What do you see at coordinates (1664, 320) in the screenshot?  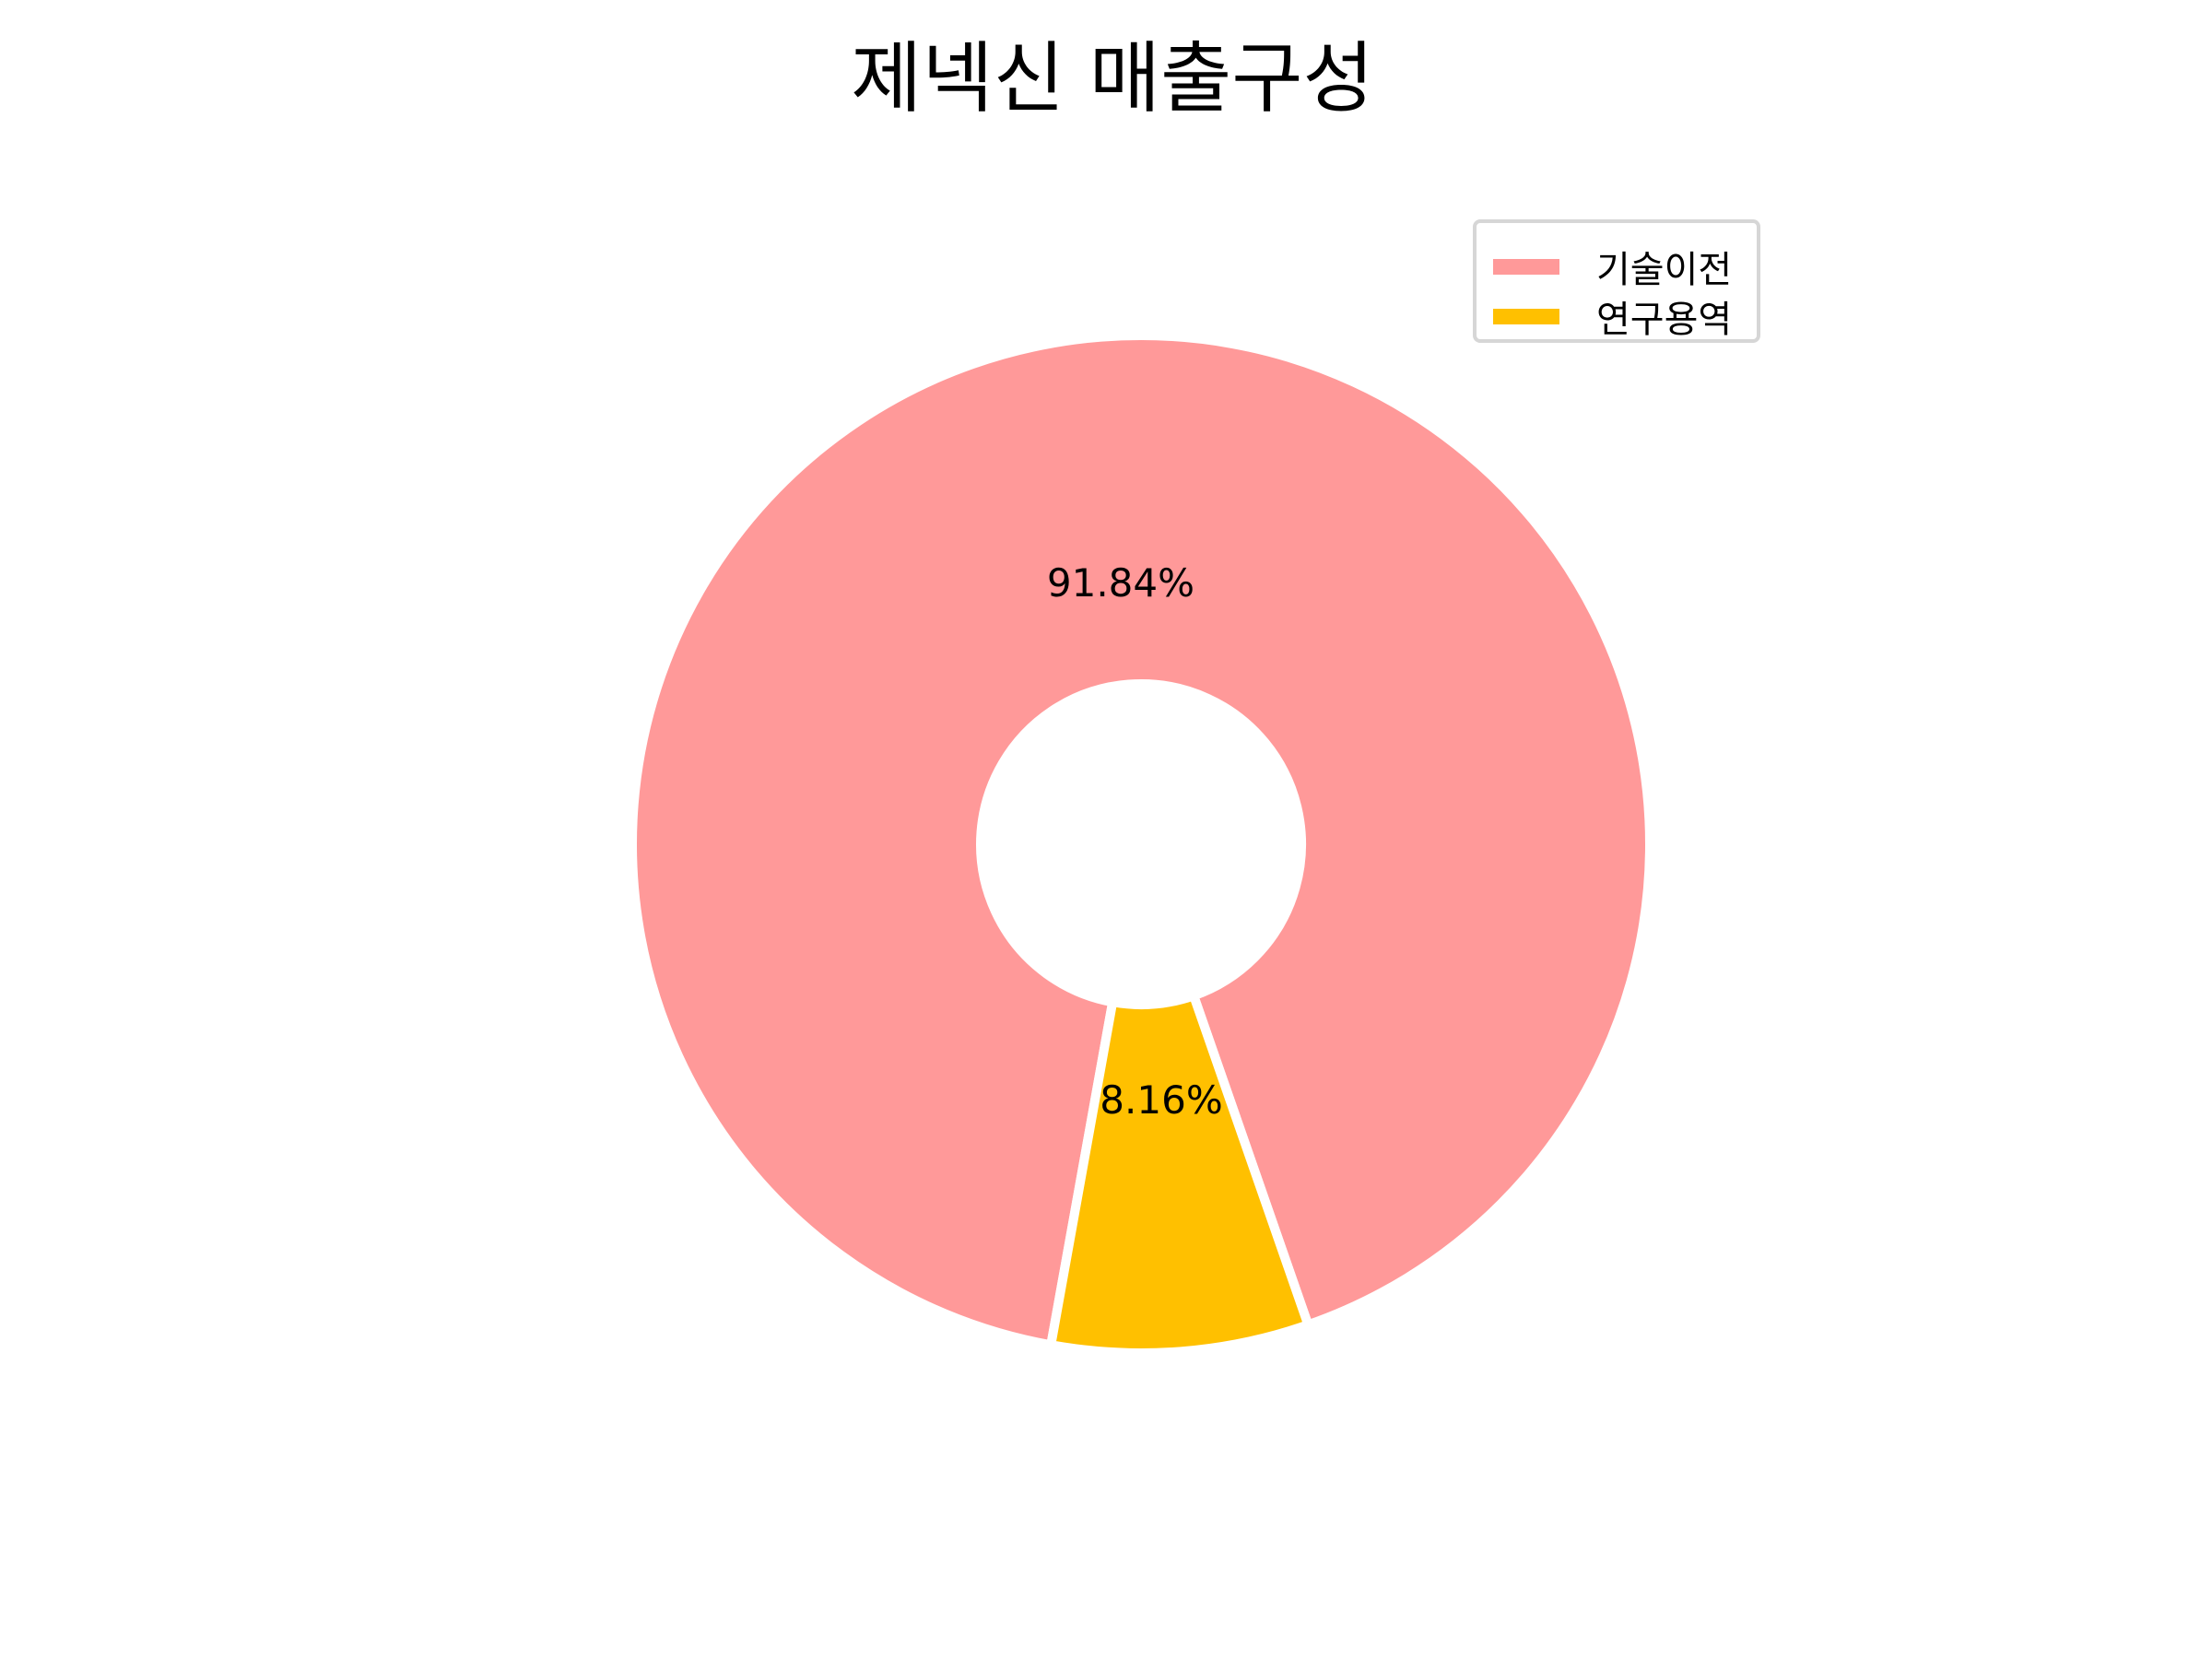 I see `legend-label: 연구용역` at bounding box center [1664, 320].